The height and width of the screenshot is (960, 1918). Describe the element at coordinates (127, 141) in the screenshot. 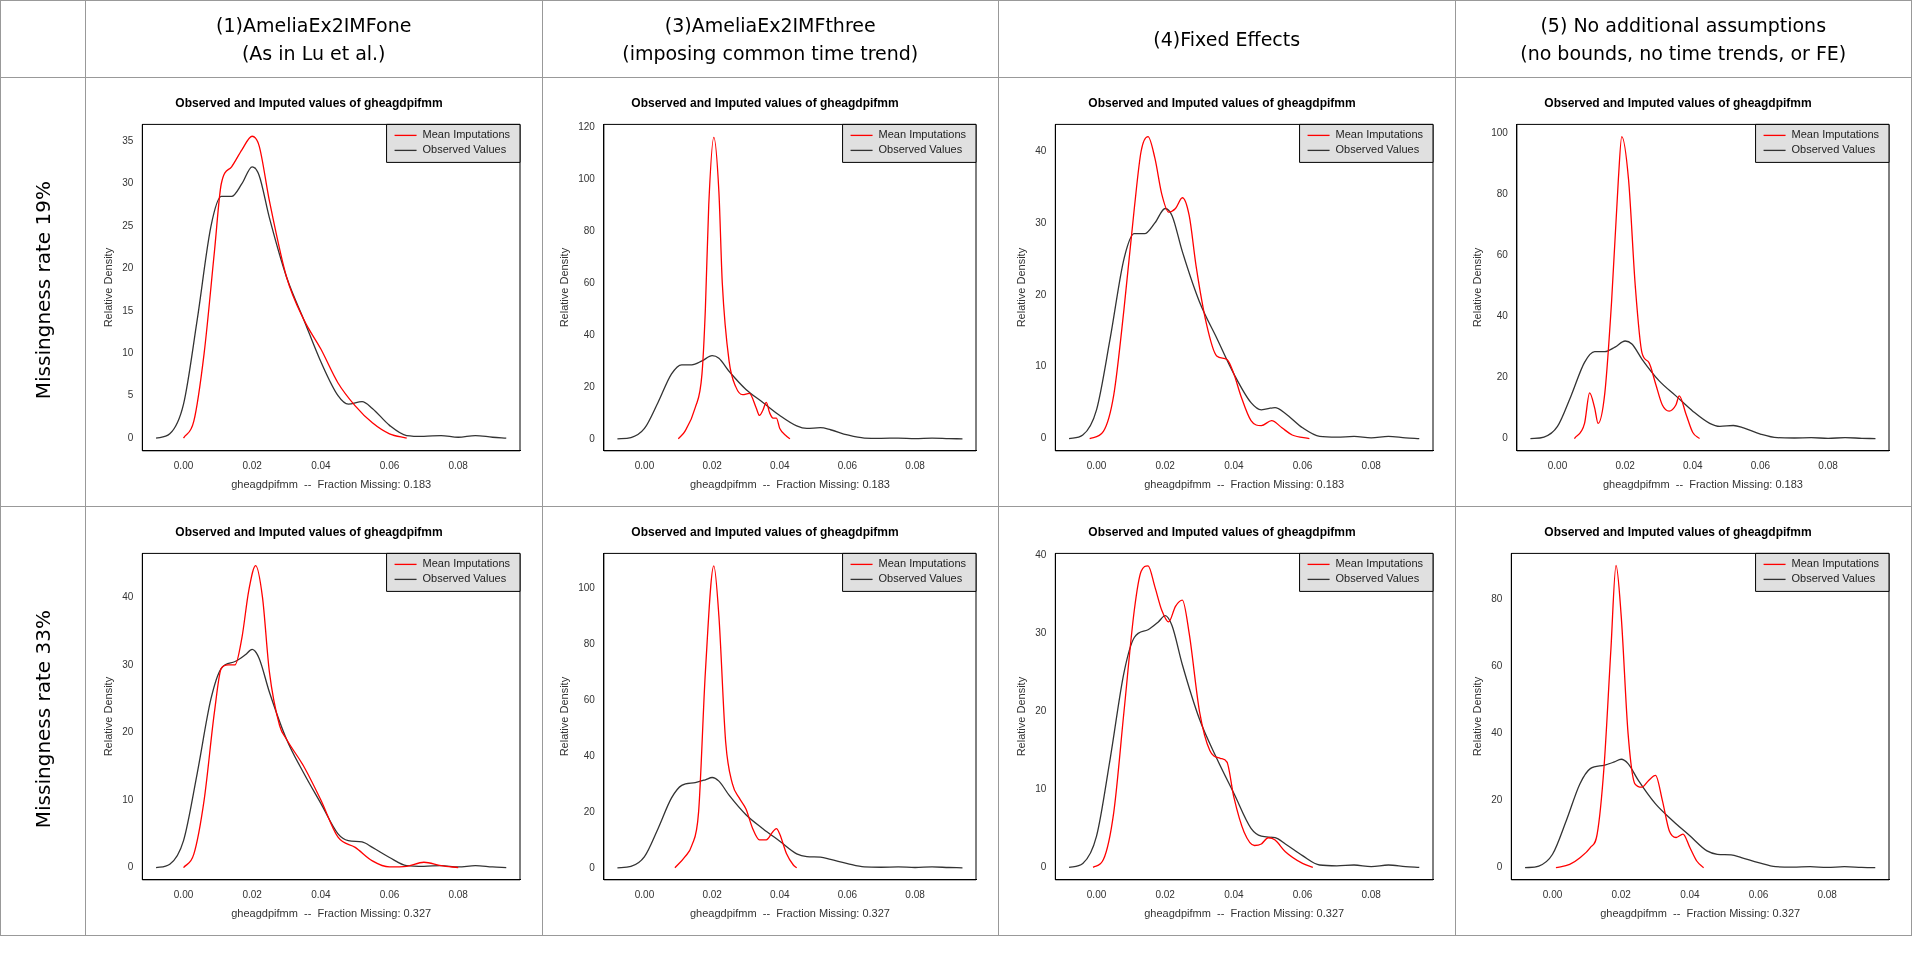

I see `y-tick-label: 35` at that location.